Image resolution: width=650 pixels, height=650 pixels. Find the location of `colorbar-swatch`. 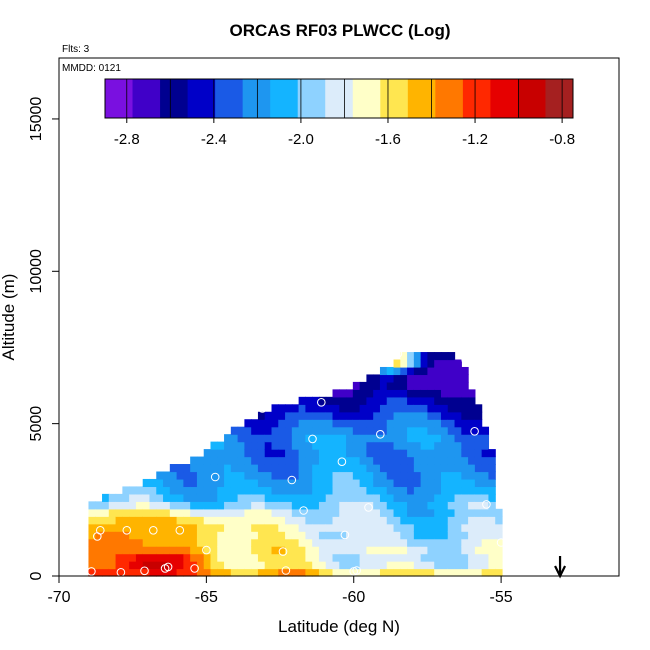

colorbar-swatch is located at coordinates (559, 98).